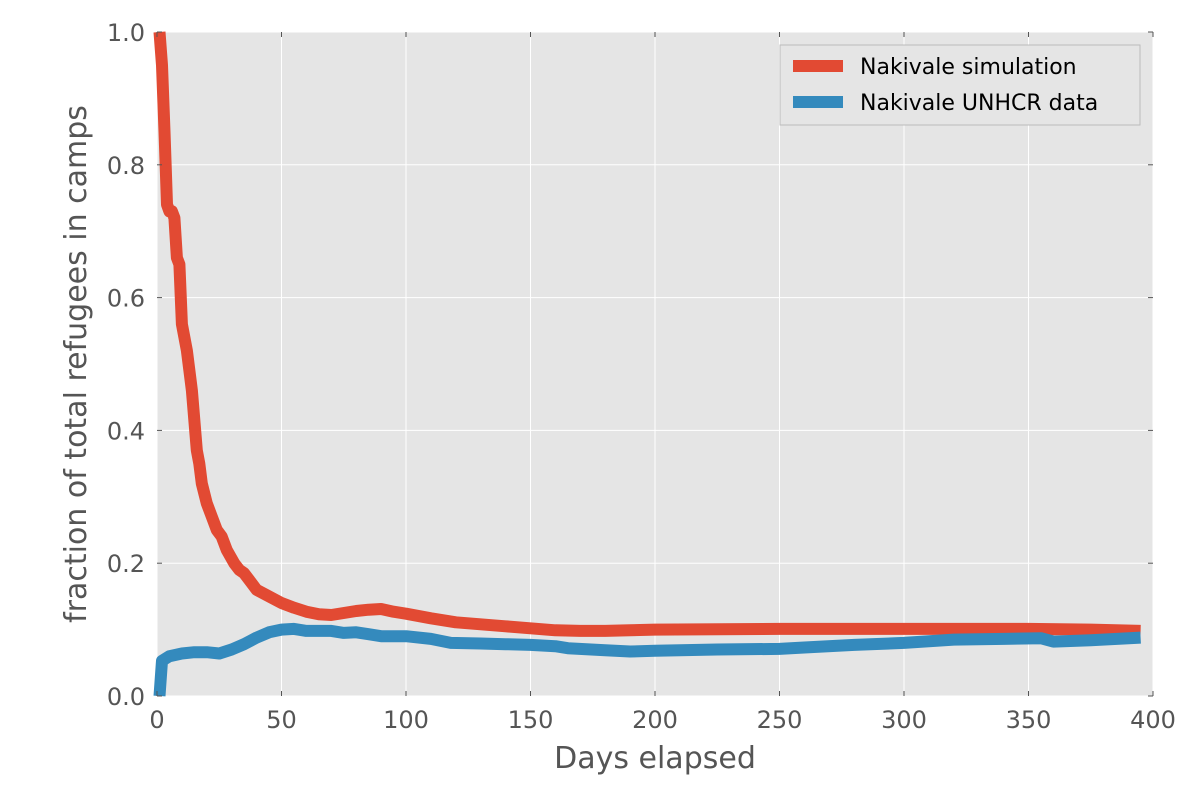  What do you see at coordinates (126, 365) in the screenshot?
I see `y-tick-labels: 0.0 0.2 0.4 0.6 0.8 1.0` at bounding box center [126, 365].